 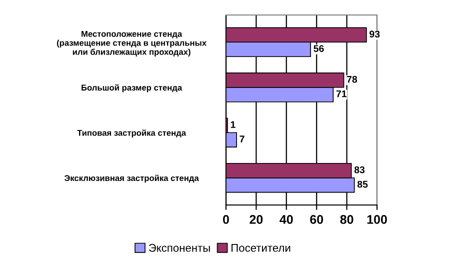 I want to click on data-label: 93, so click(x=375, y=34).